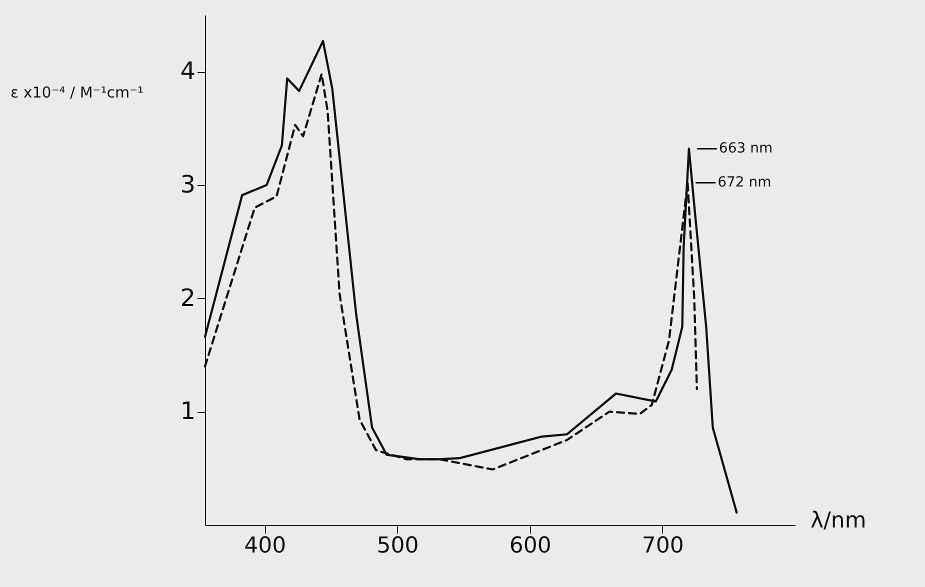  What do you see at coordinates (265, 546) in the screenshot?
I see `x-tick-label: 400` at bounding box center [265, 546].